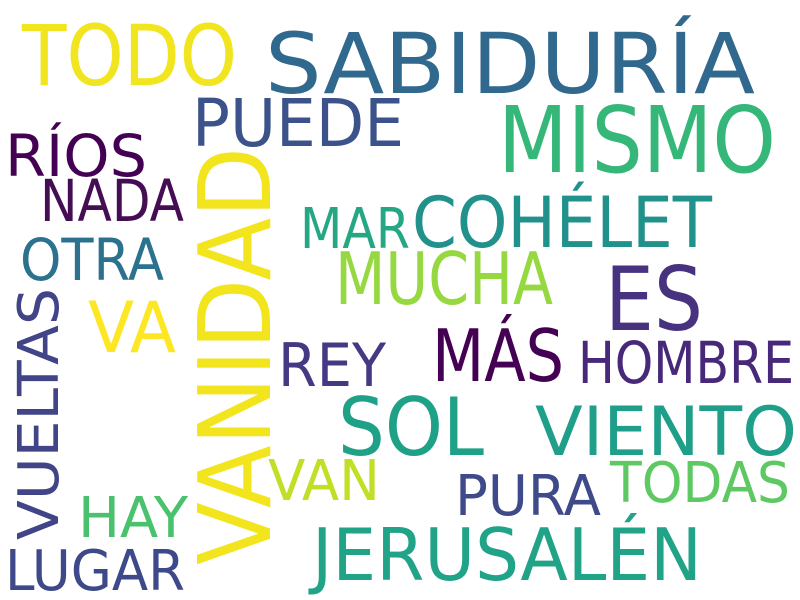  Describe the element at coordinates (528, 496) in the screenshot. I see `word-pura: PURA` at that location.